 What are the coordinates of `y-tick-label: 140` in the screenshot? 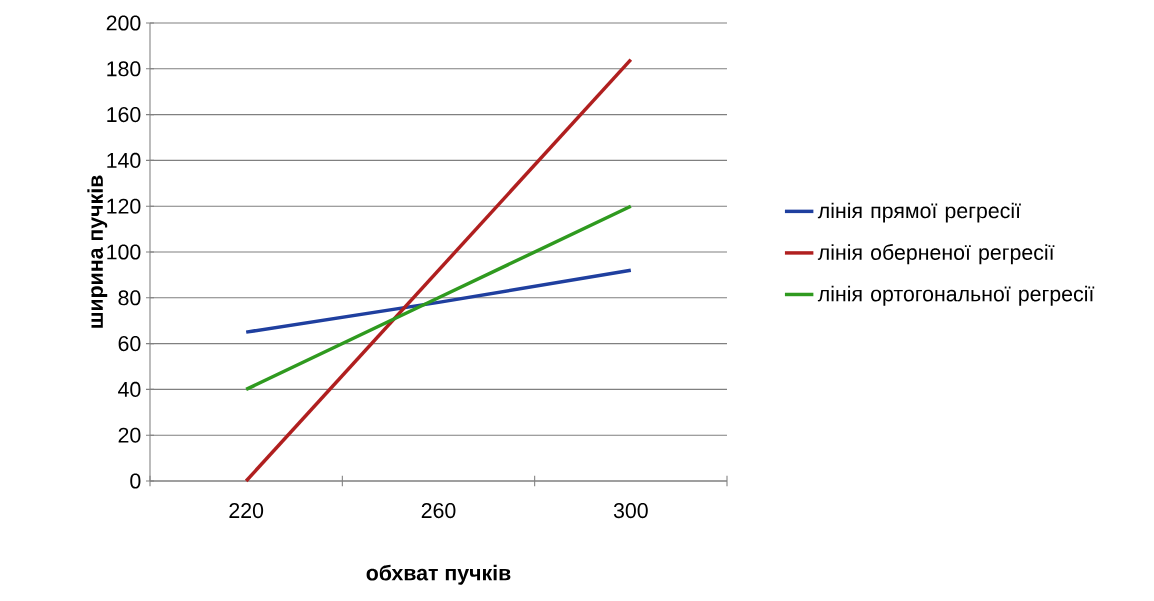 It's located at (124, 160).